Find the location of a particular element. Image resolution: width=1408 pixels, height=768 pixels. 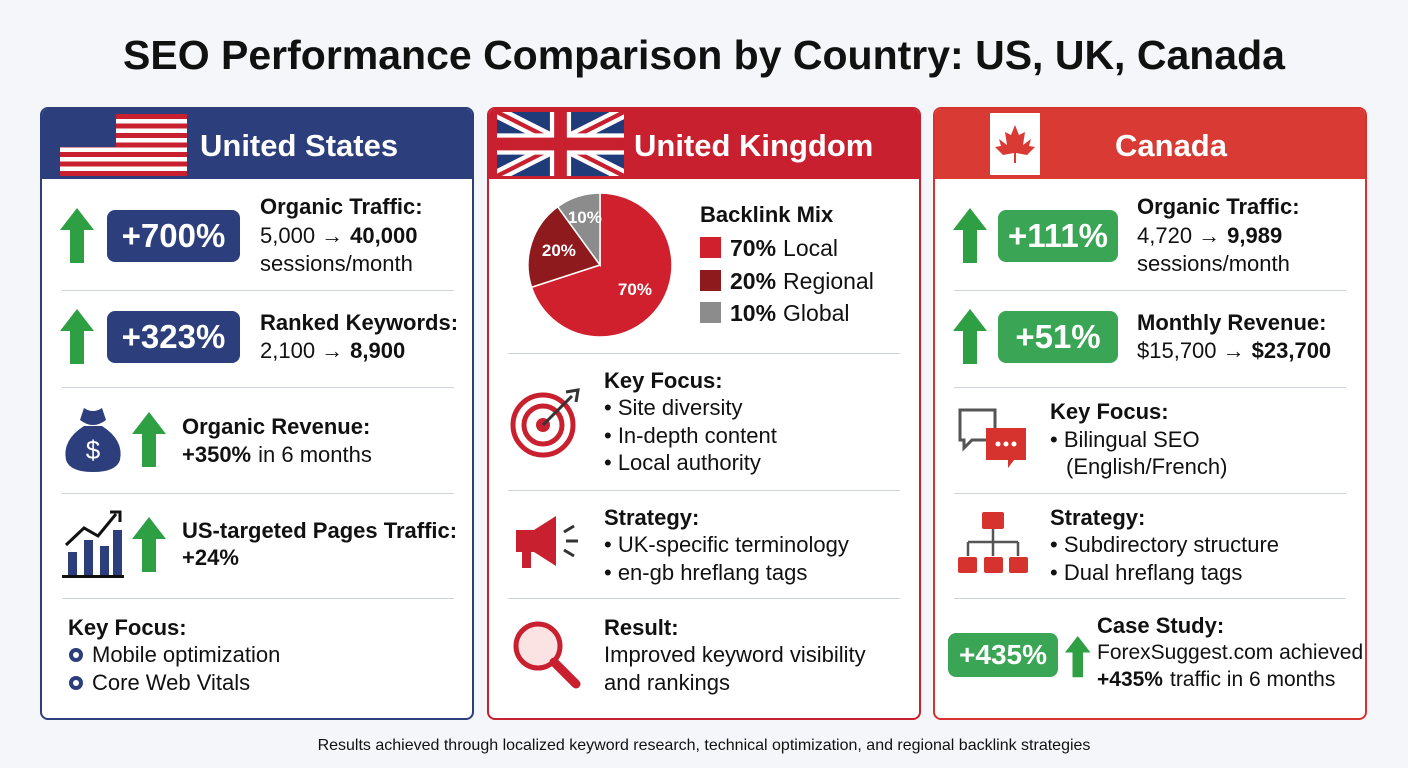

strategy-item: • Subdirectory structure is located at coordinates (1165, 544).